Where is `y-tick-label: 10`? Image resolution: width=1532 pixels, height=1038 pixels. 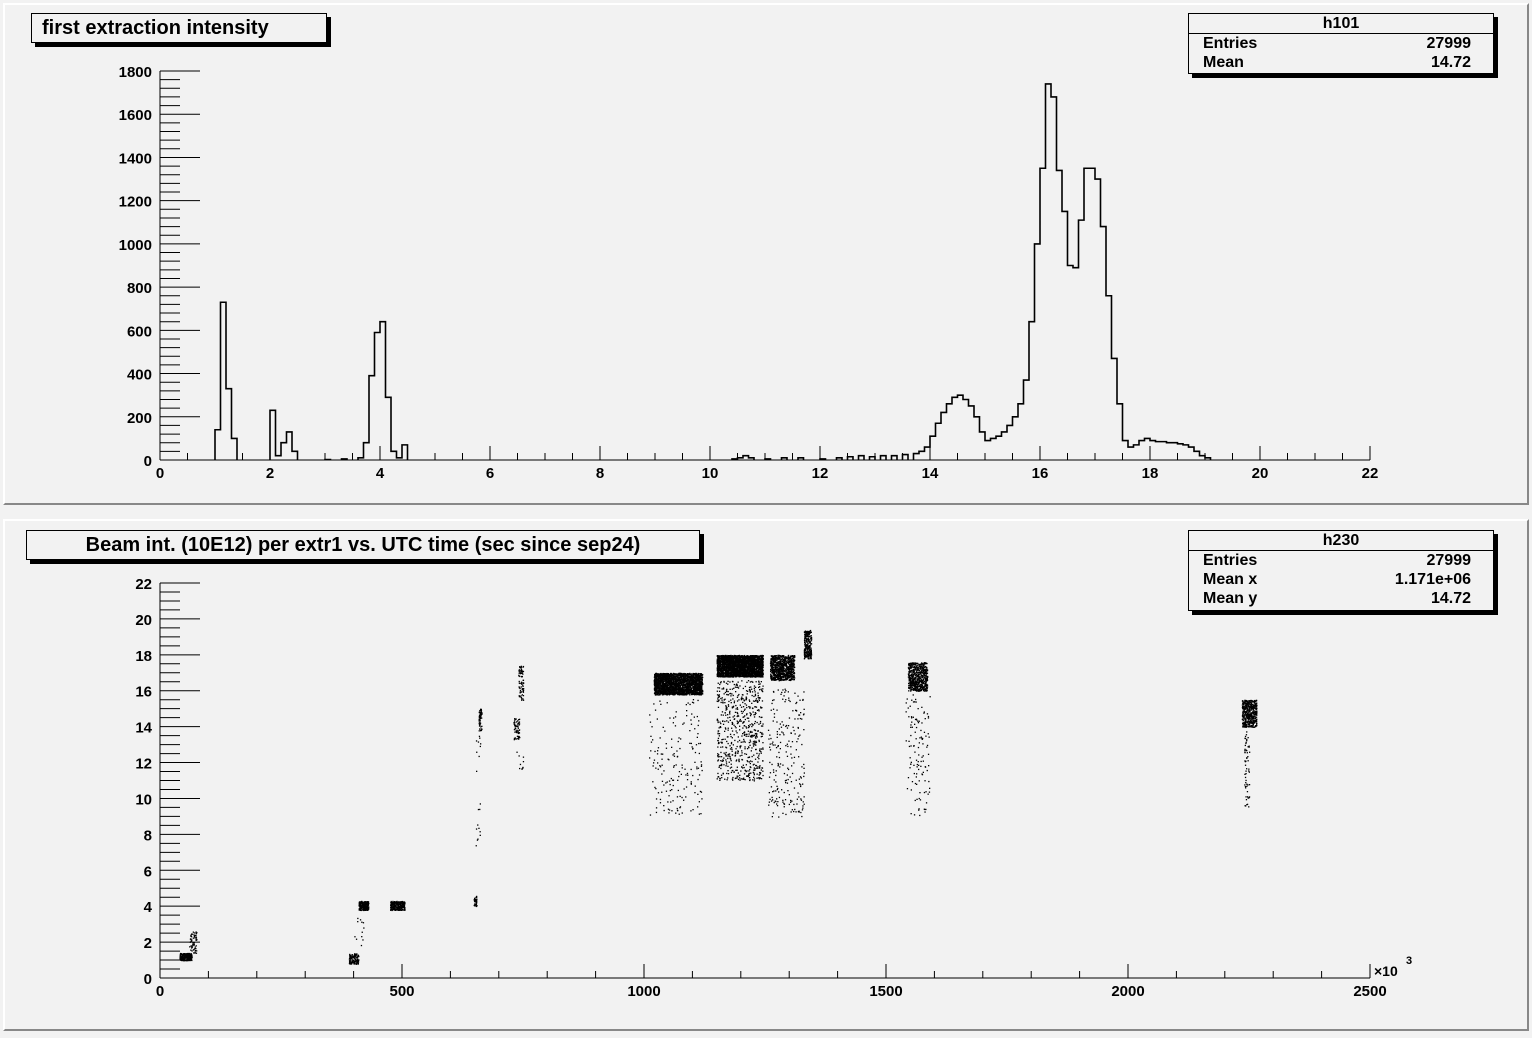
y-tick-label: 10 is located at coordinates (143, 799).